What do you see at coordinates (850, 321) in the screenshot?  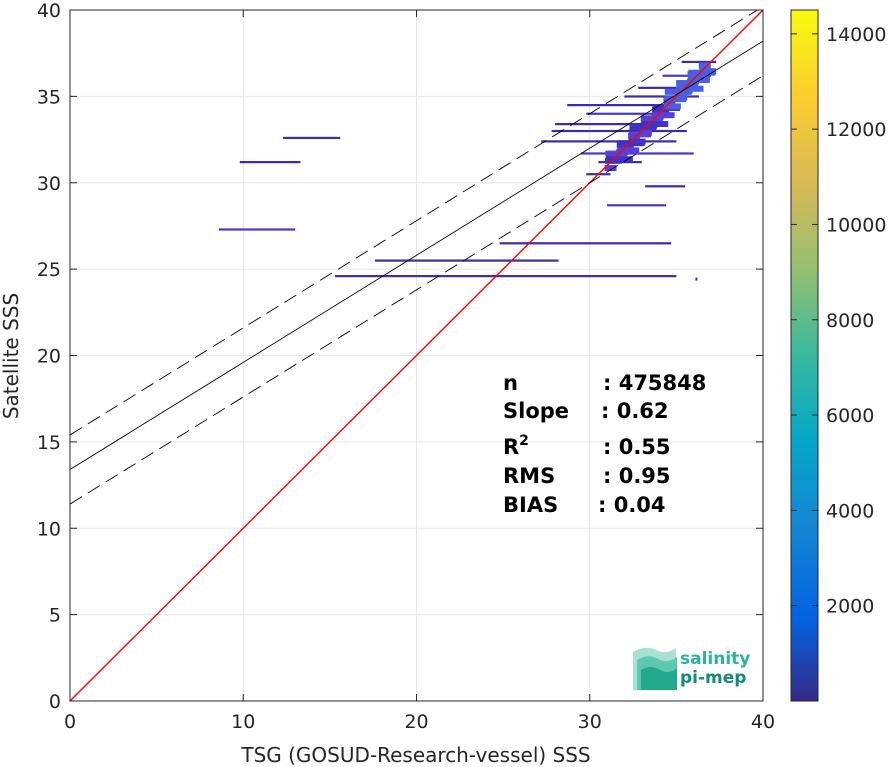 I see `colorbar-tick-label: 8000` at bounding box center [850, 321].